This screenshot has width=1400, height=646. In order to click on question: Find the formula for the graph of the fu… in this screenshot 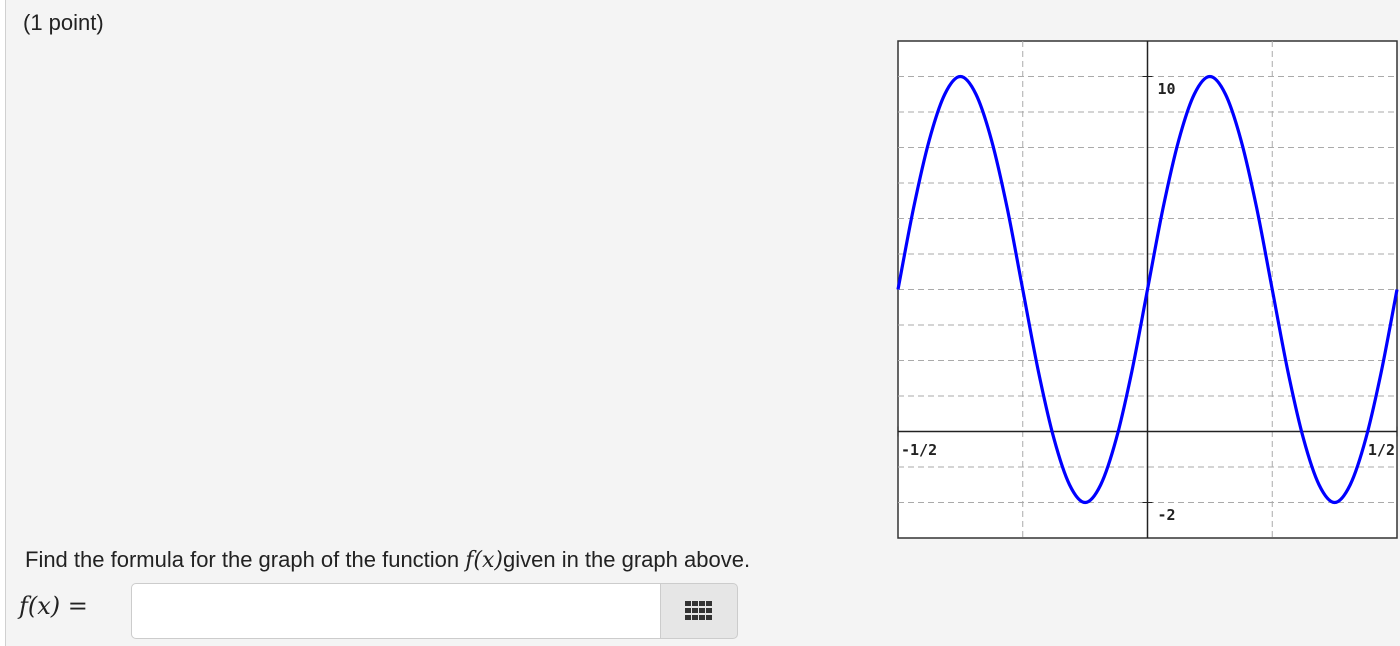, I will do `click(387, 560)`.